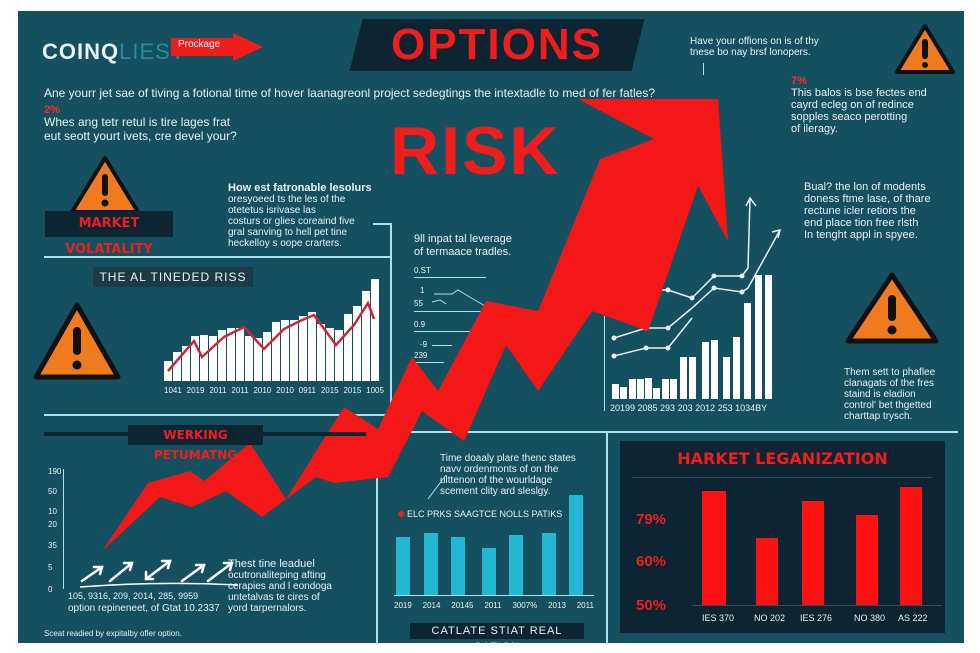 The width and height of the screenshot is (980, 653). I want to click on x-tick: IES 276, so click(816, 618).